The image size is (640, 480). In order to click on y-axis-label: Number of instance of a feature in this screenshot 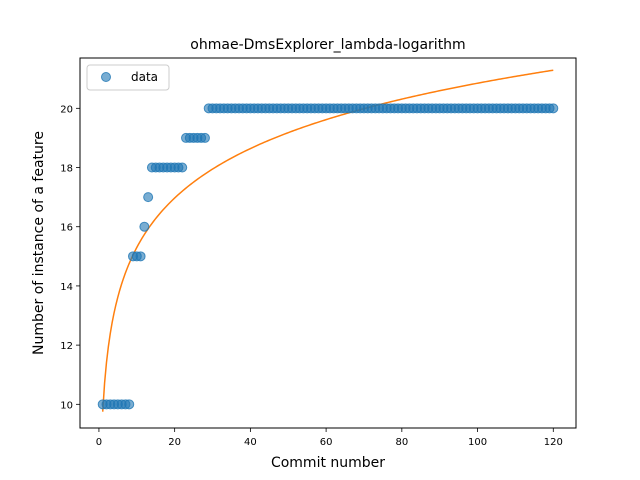, I will do `click(39, 243)`.